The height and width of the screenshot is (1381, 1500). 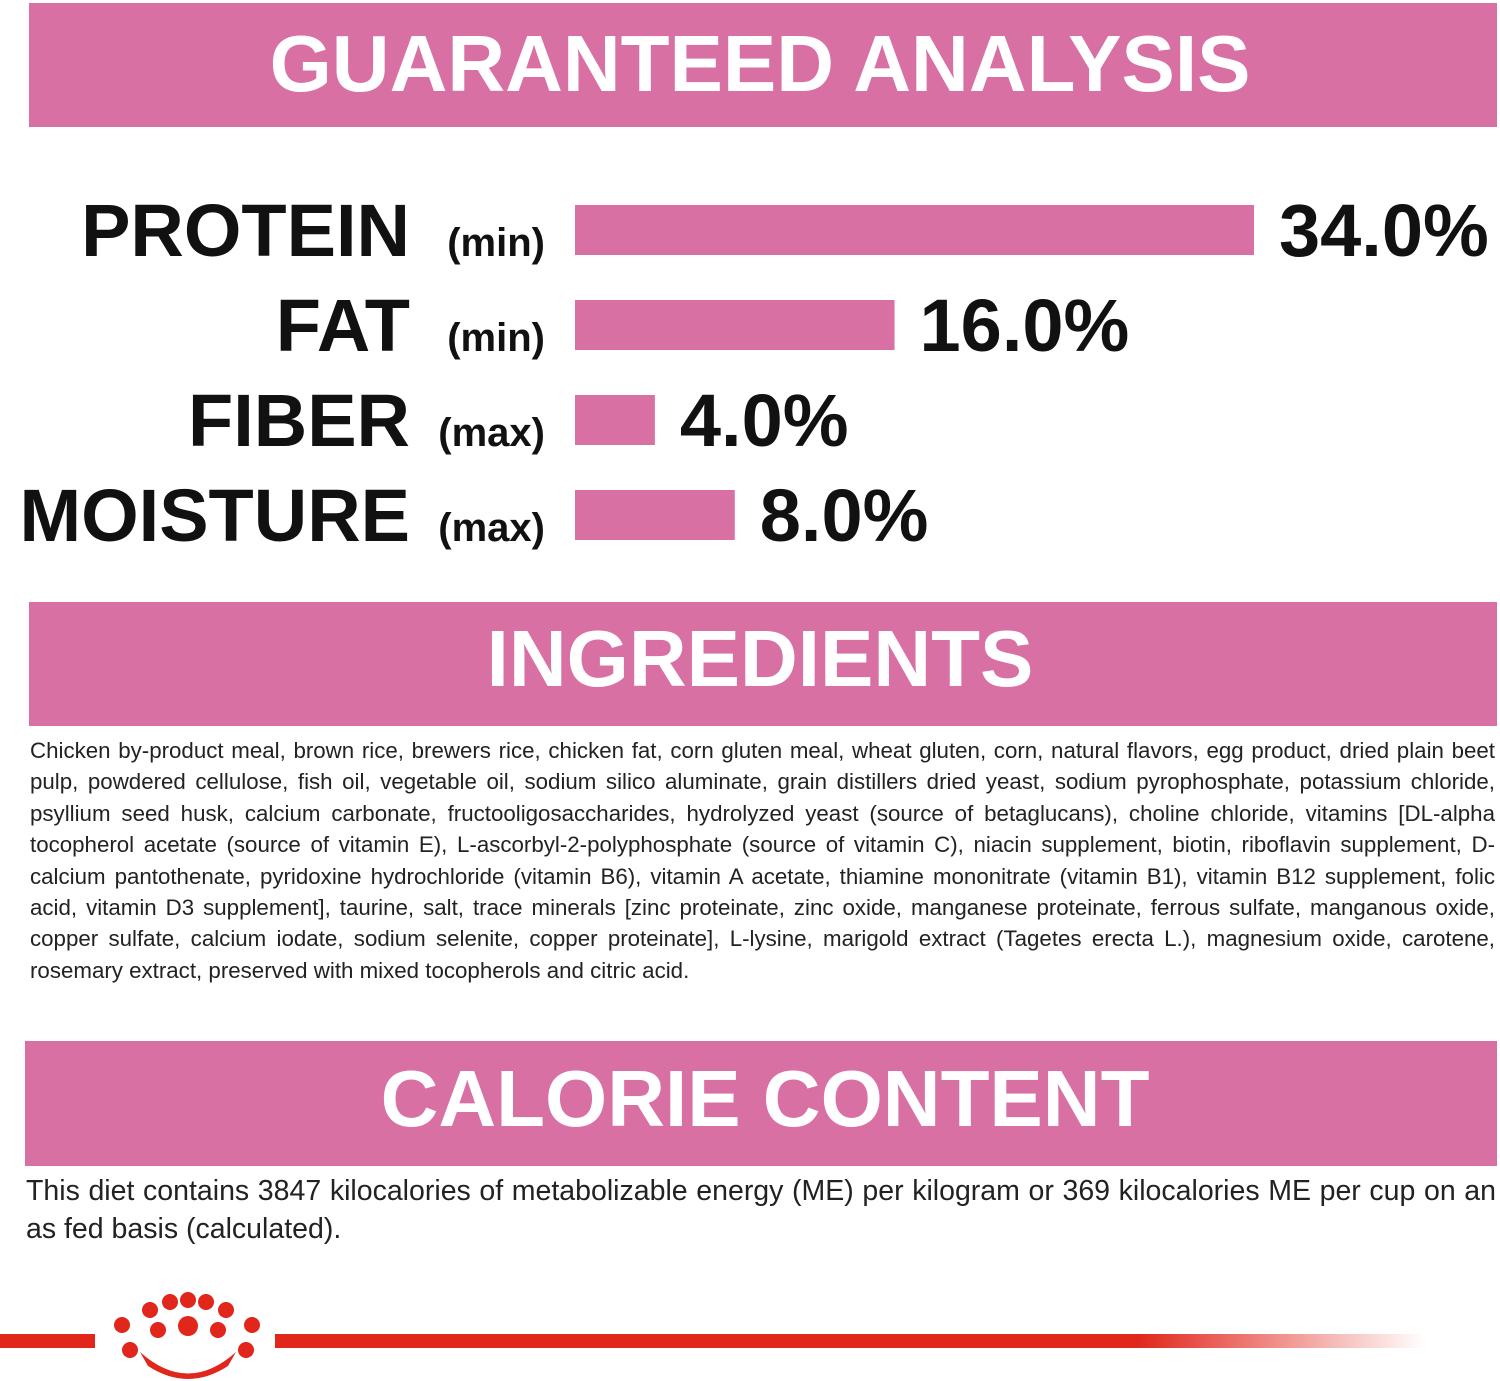 I want to click on value-label: 34.0%, so click(x=1384, y=230).